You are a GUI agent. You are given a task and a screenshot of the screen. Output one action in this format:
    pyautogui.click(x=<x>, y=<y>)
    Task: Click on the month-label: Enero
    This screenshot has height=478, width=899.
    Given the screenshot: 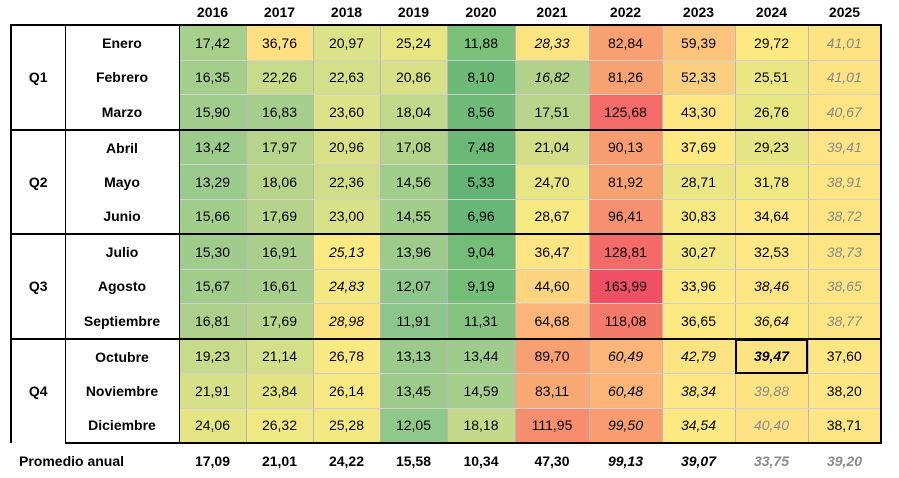 What is the action you would take?
    pyautogui.click(x=122, y=42)
    